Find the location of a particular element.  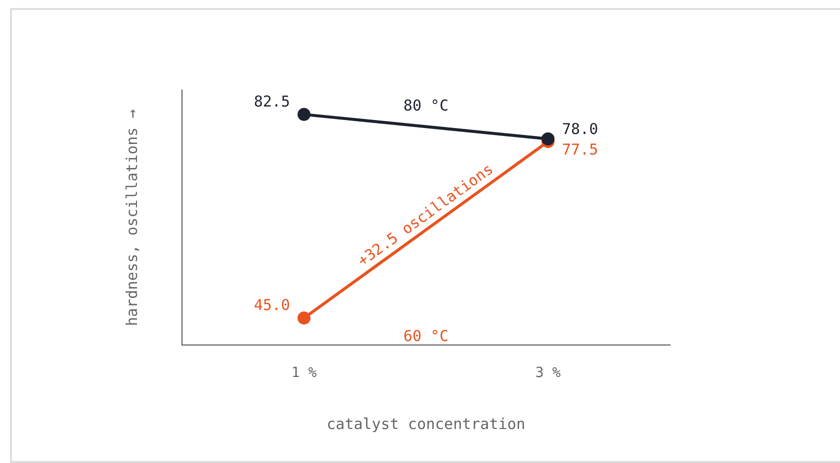

y-axis-title: hardness, oscillations → is located at coordinates (131, 217).